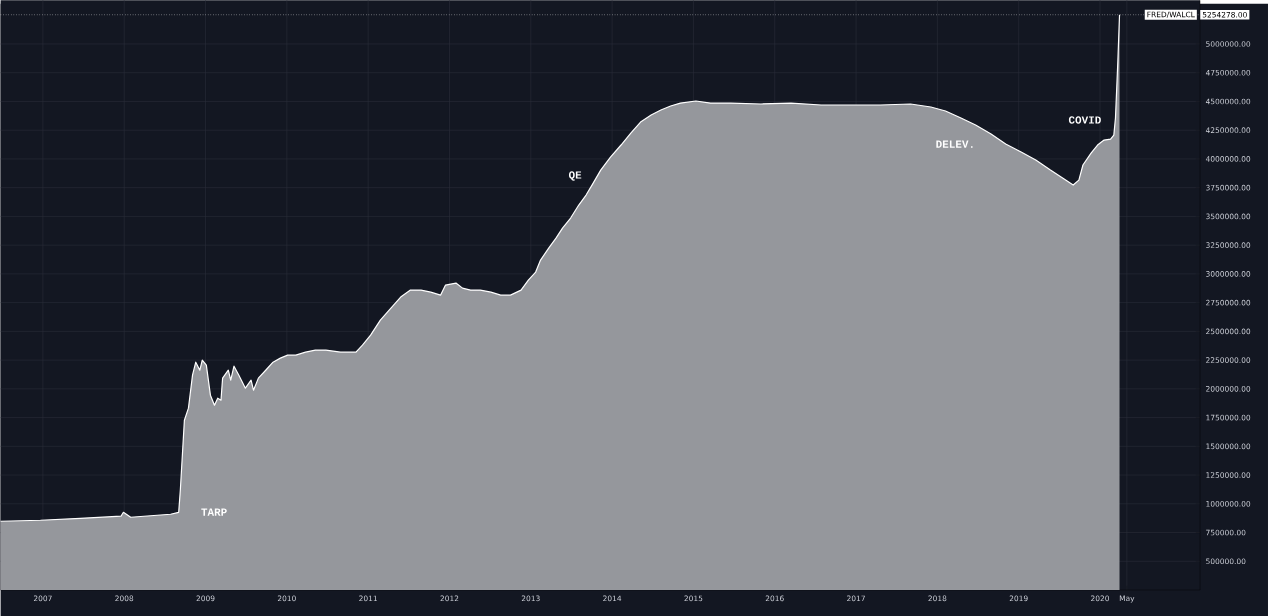 This screenshot has width=1268, height=616. I want to click on annotation: COVID, so click(1084, 120).